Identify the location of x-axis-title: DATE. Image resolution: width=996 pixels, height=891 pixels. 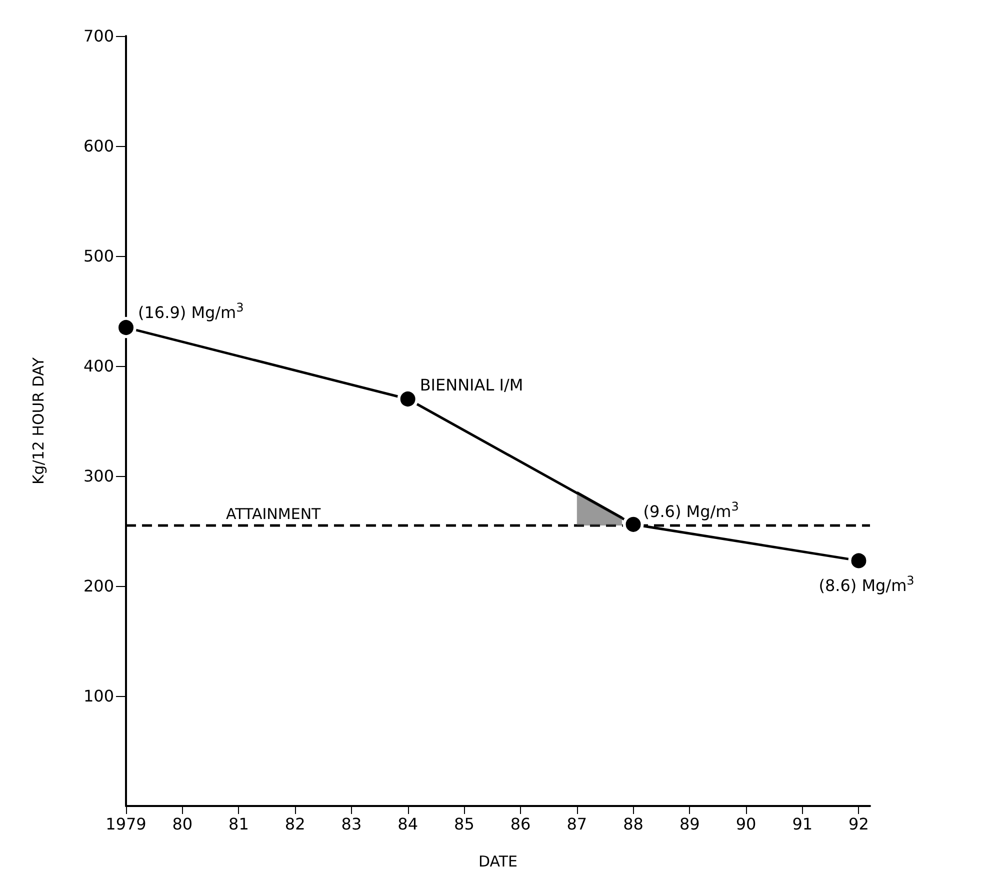
(498, 861).